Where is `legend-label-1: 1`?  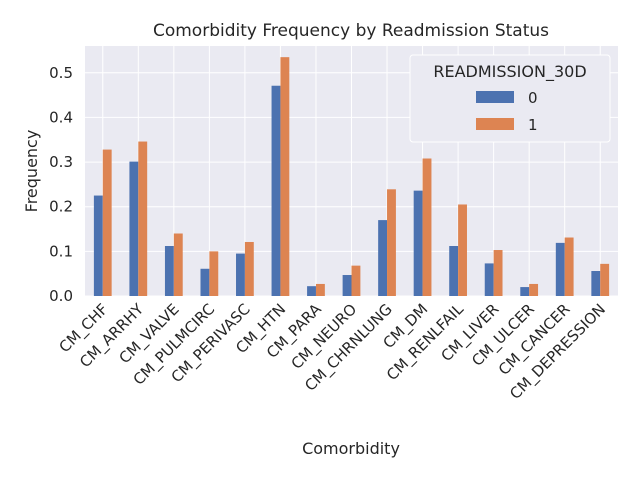
legend-label-1: 1 is located at coordinates (533, 125).